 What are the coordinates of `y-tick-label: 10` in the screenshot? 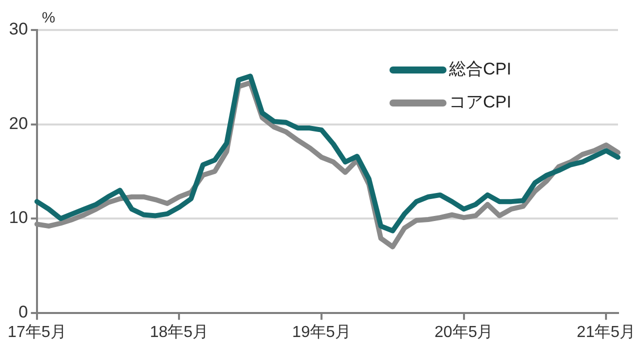 It's located at (18, 218).